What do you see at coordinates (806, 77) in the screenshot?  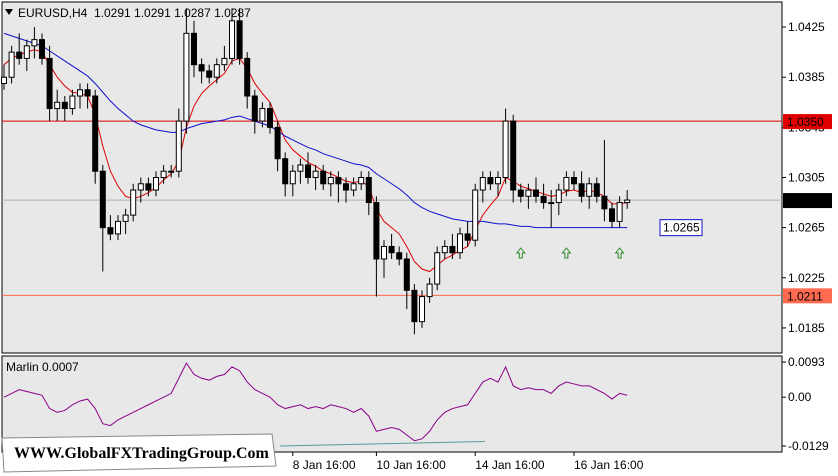 I see `price-tick-label: 1.0385` at bounding box center [806, 77].